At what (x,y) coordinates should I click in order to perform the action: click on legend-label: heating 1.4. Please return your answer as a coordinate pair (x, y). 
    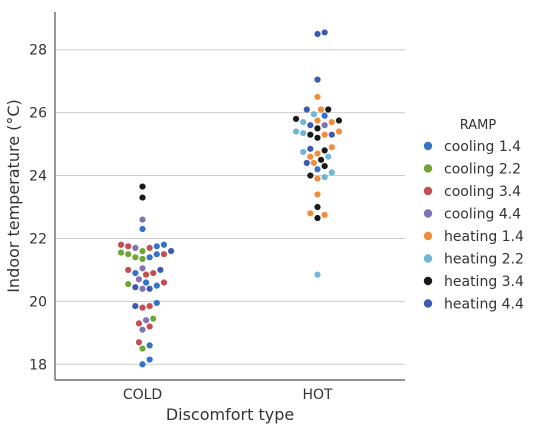
    Looking at the image, I should click on (484, 237).